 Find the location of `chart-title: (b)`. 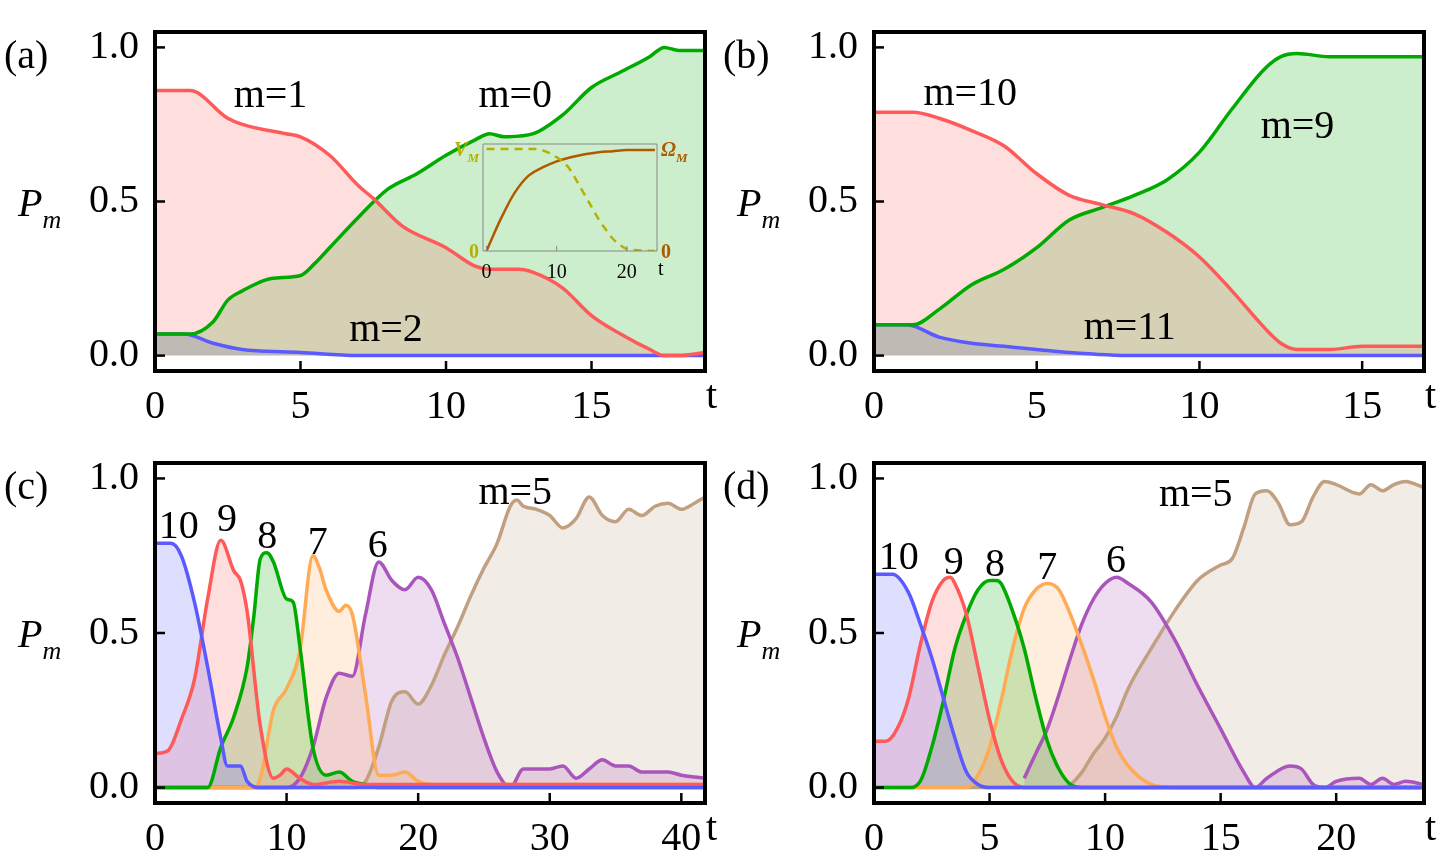

chart-title: (b) is located at coordinates (746, 54).